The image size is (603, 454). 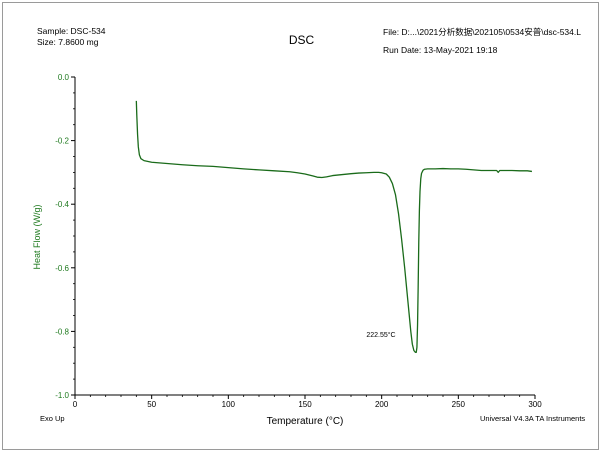 What do you see at coordinates (380, 335) in the screenshot?
I see `peak-annotation: 222.55°C` at bounding box center [380, 335].